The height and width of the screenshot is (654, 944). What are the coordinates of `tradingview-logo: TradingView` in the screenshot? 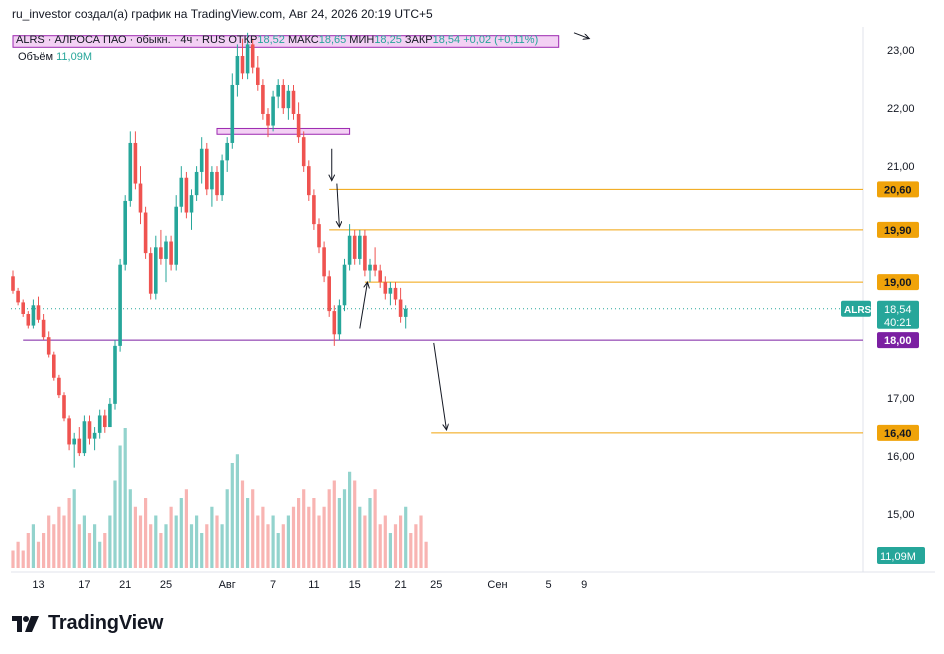 It's located at (87, 623).